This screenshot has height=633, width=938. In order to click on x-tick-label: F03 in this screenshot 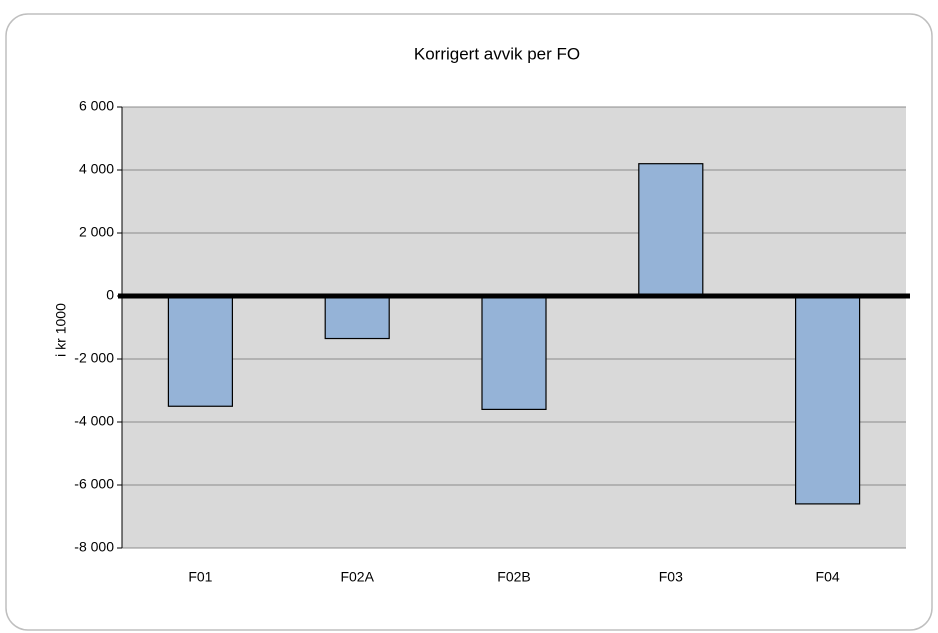, I will do `click(671, 577)`.